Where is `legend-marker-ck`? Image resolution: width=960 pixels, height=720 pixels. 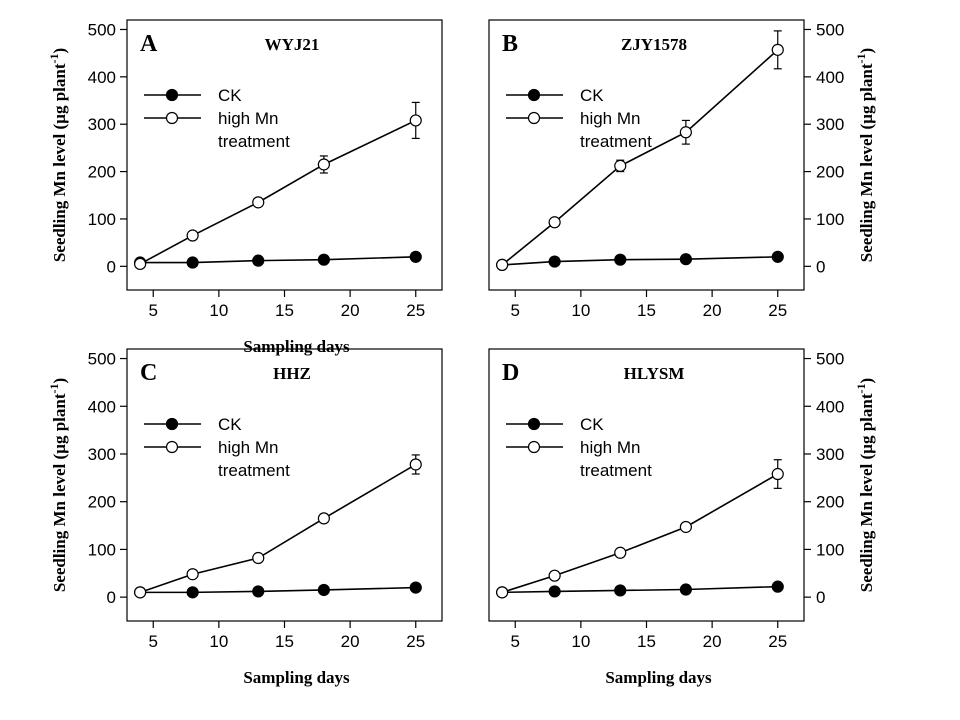 legend-marker-ck is located at coordinates (172, 95).